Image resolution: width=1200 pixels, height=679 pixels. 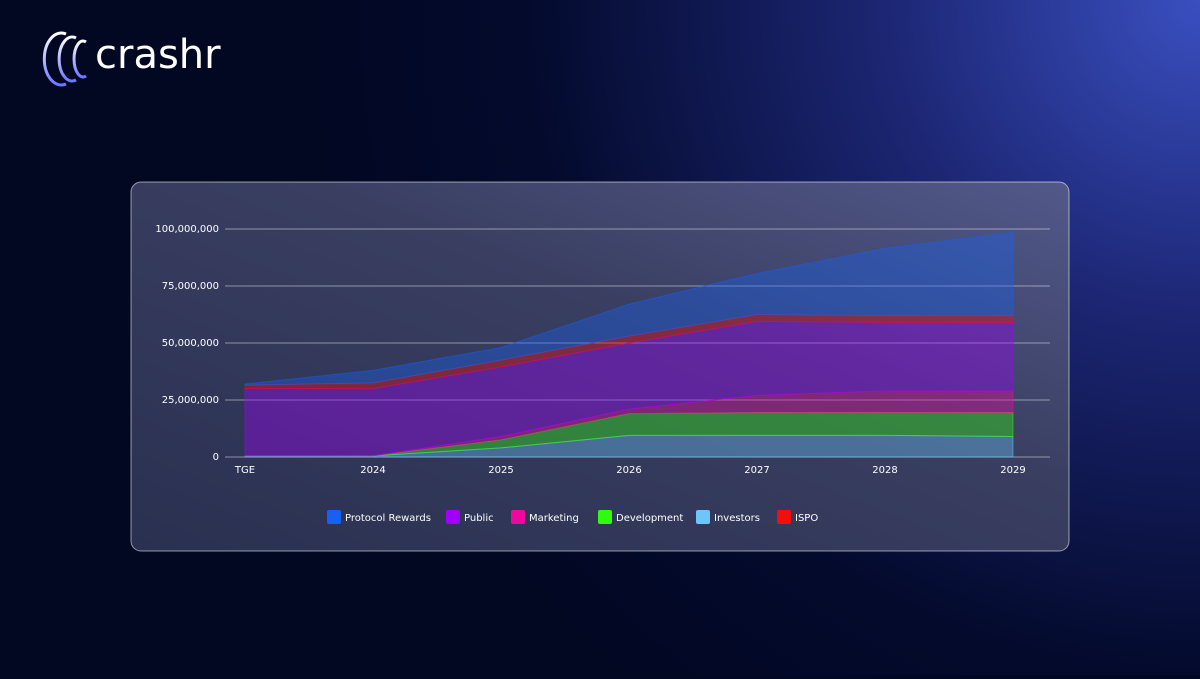 I want to click on x-tick-label: 2026, so click(x=628, y=470).